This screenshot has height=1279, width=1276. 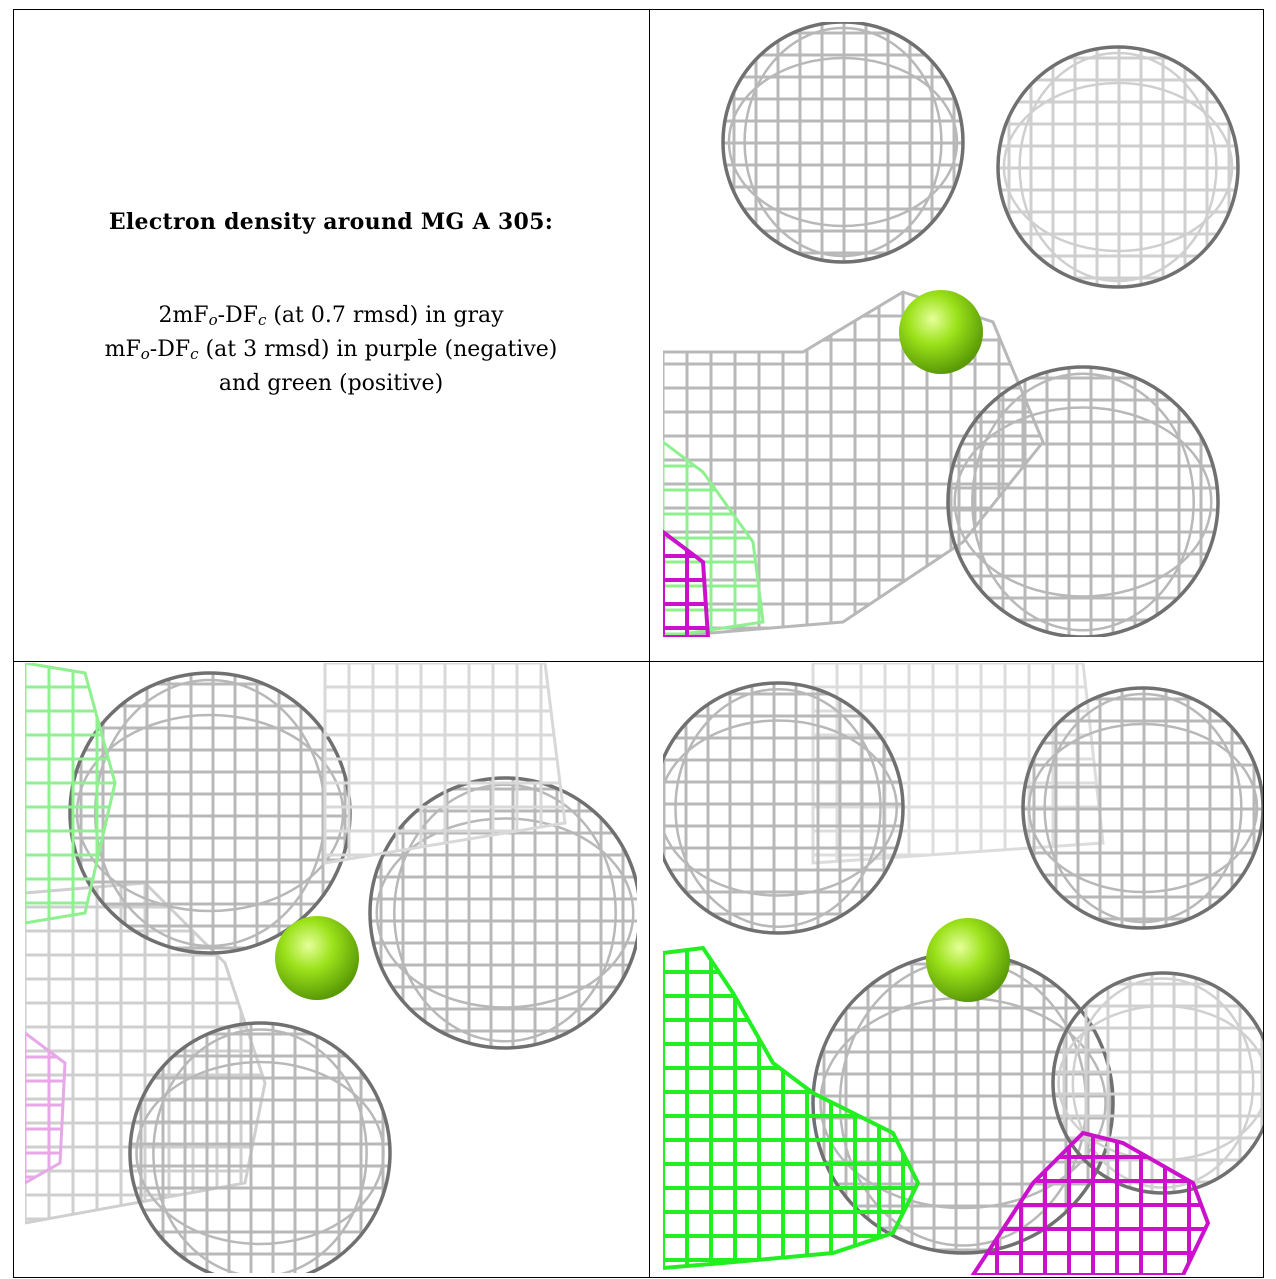 I want to click on caption-title: Electron density around MG A 305:, so click(x=331, y=222).